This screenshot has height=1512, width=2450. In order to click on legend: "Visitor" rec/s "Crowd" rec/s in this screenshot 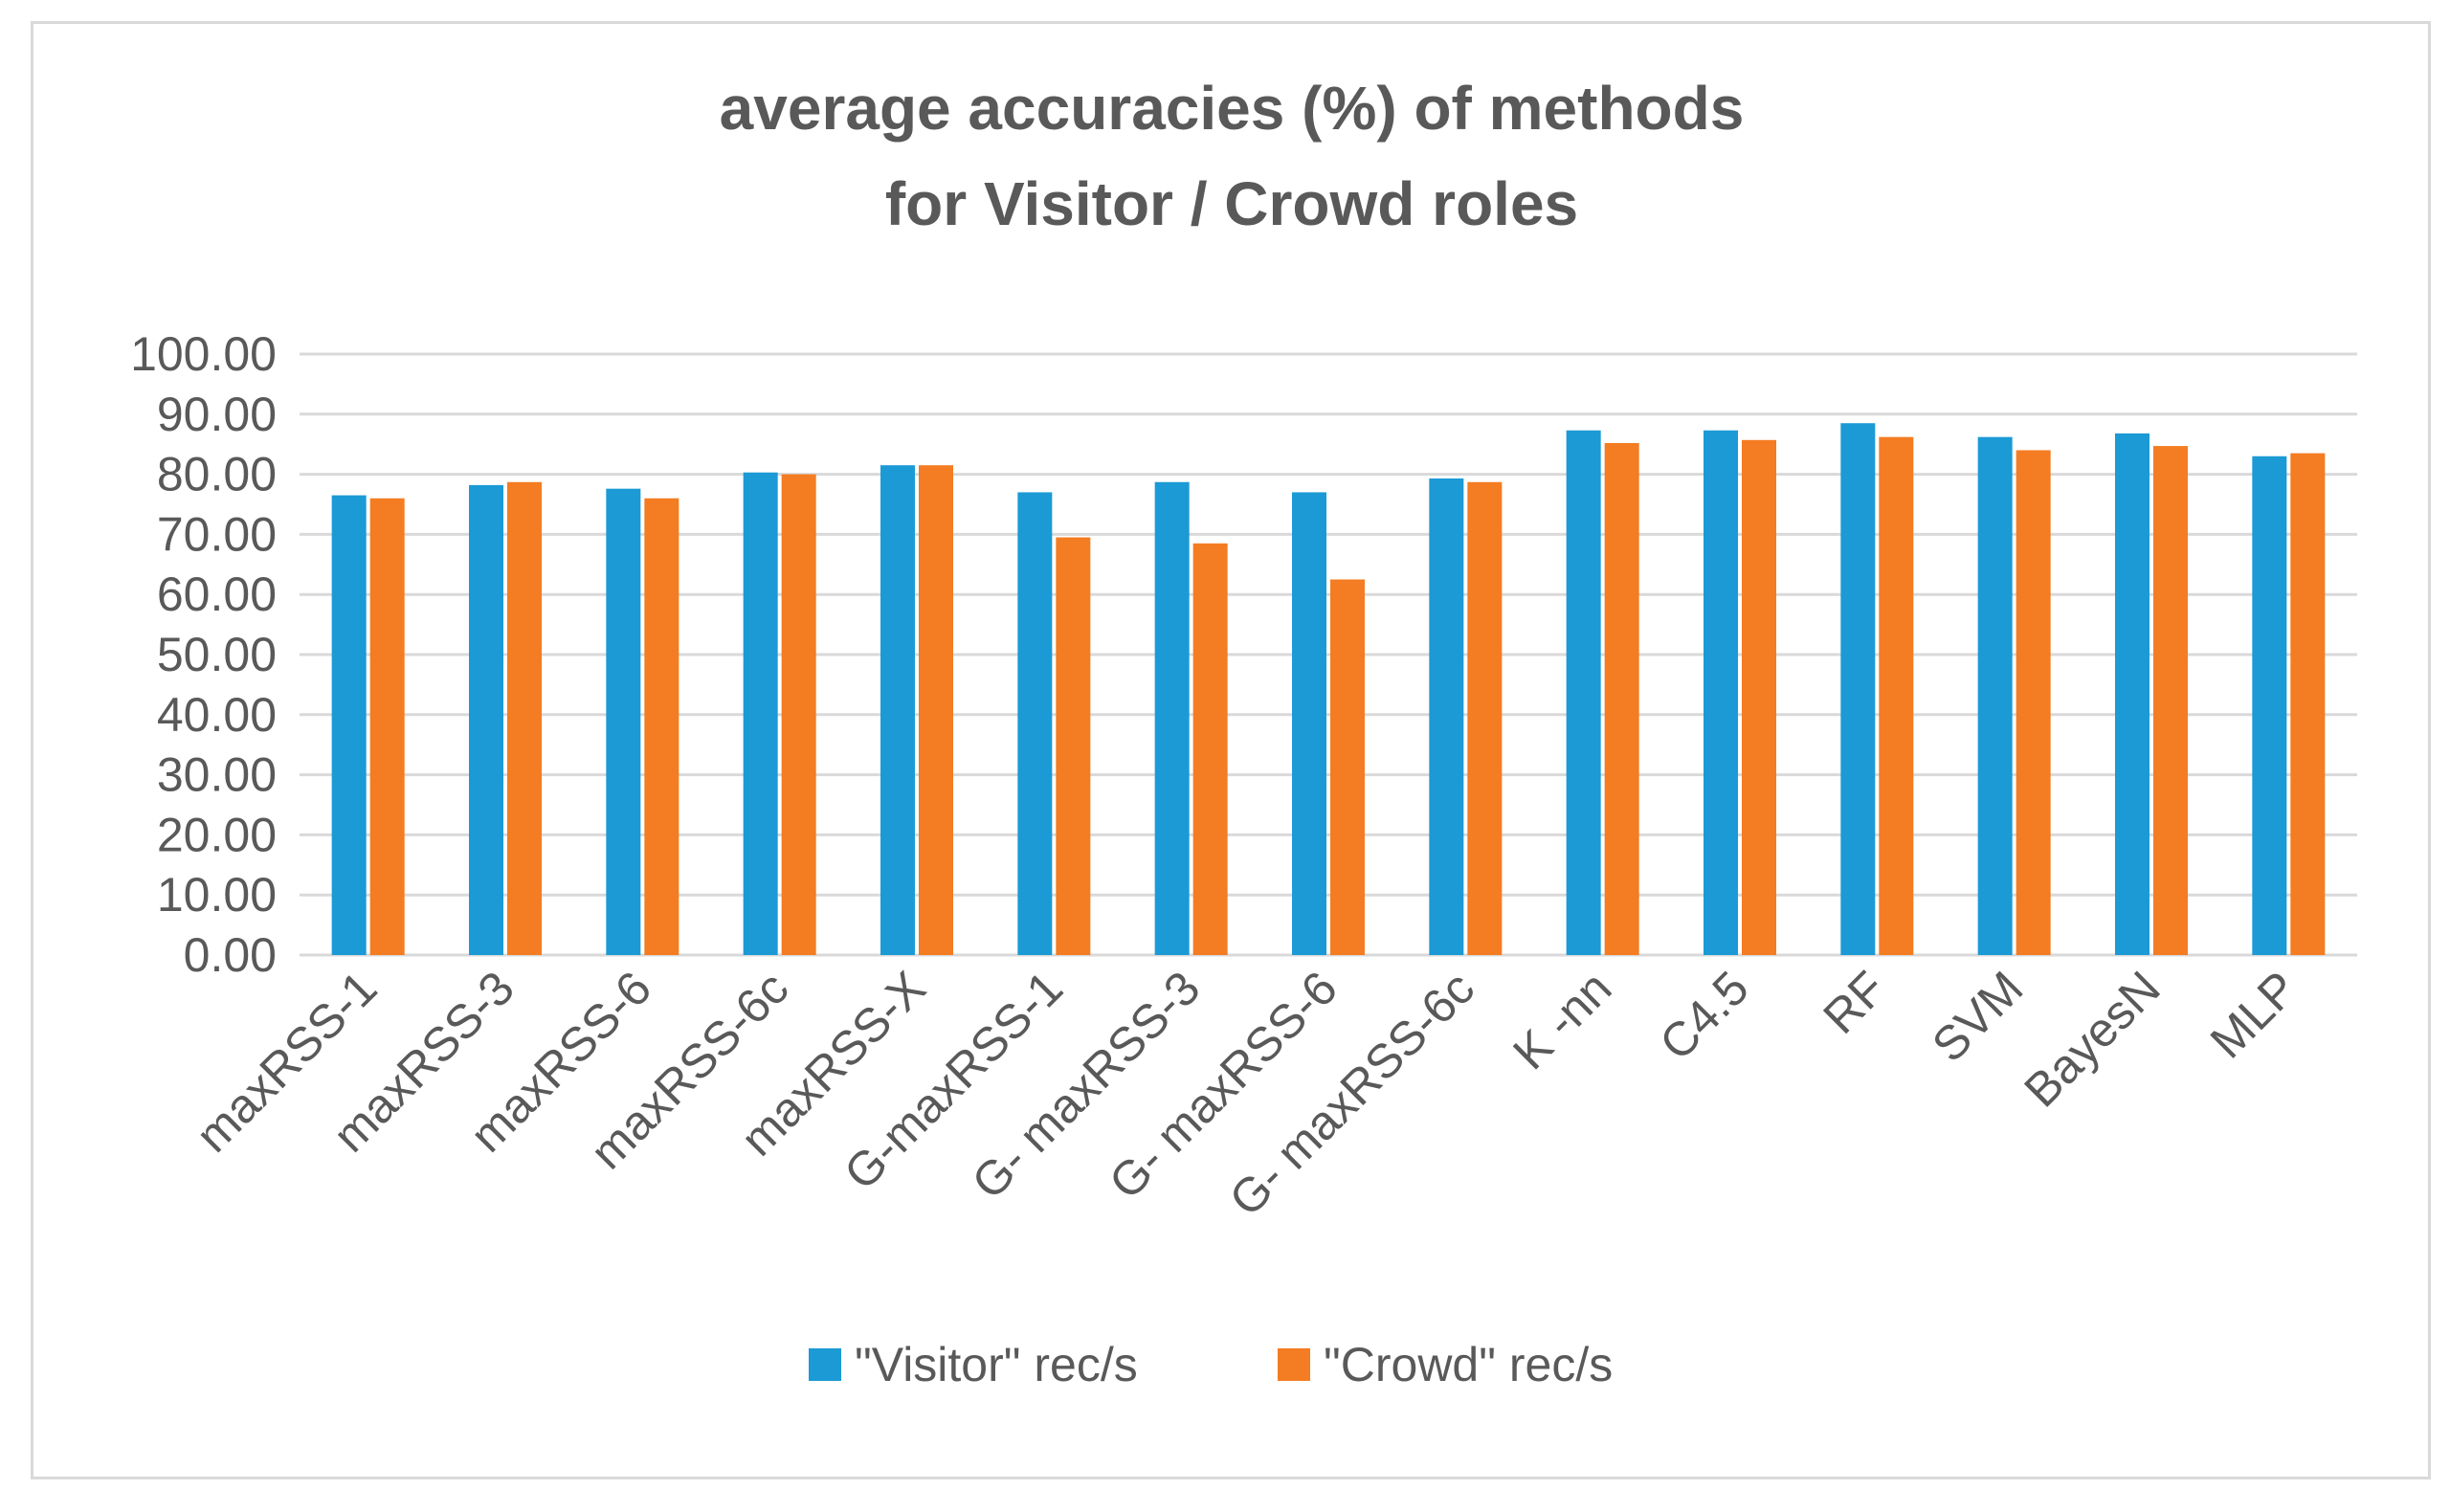, I will do `click(1211, 1364)`.